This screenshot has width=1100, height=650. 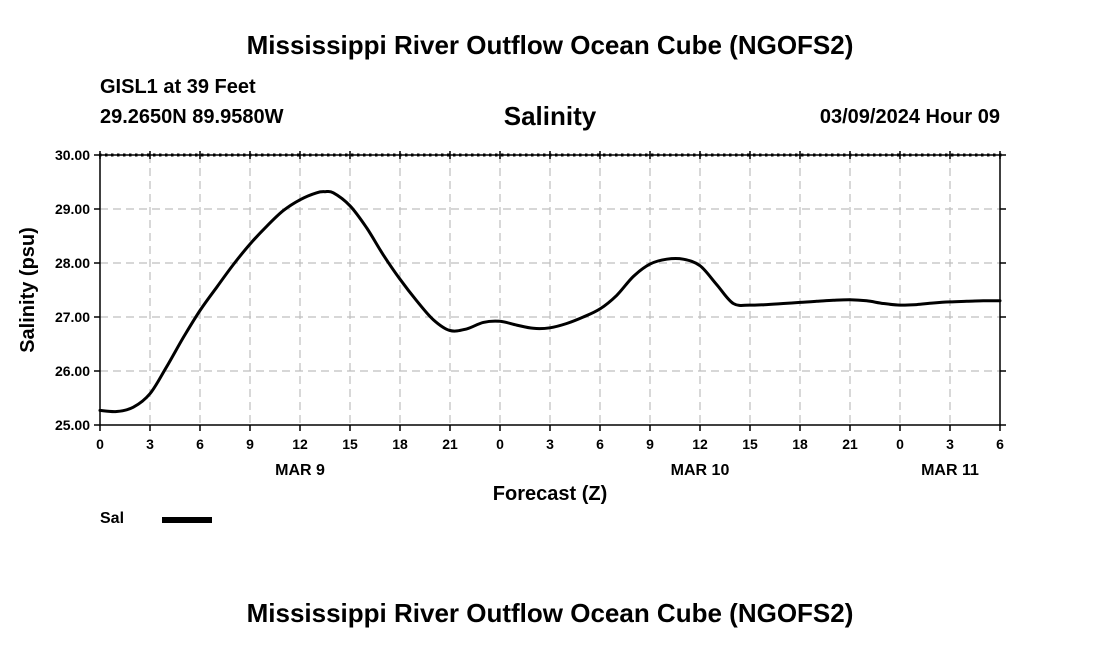 I want to click on legend-label: Sal, so click(x=112, y=518).